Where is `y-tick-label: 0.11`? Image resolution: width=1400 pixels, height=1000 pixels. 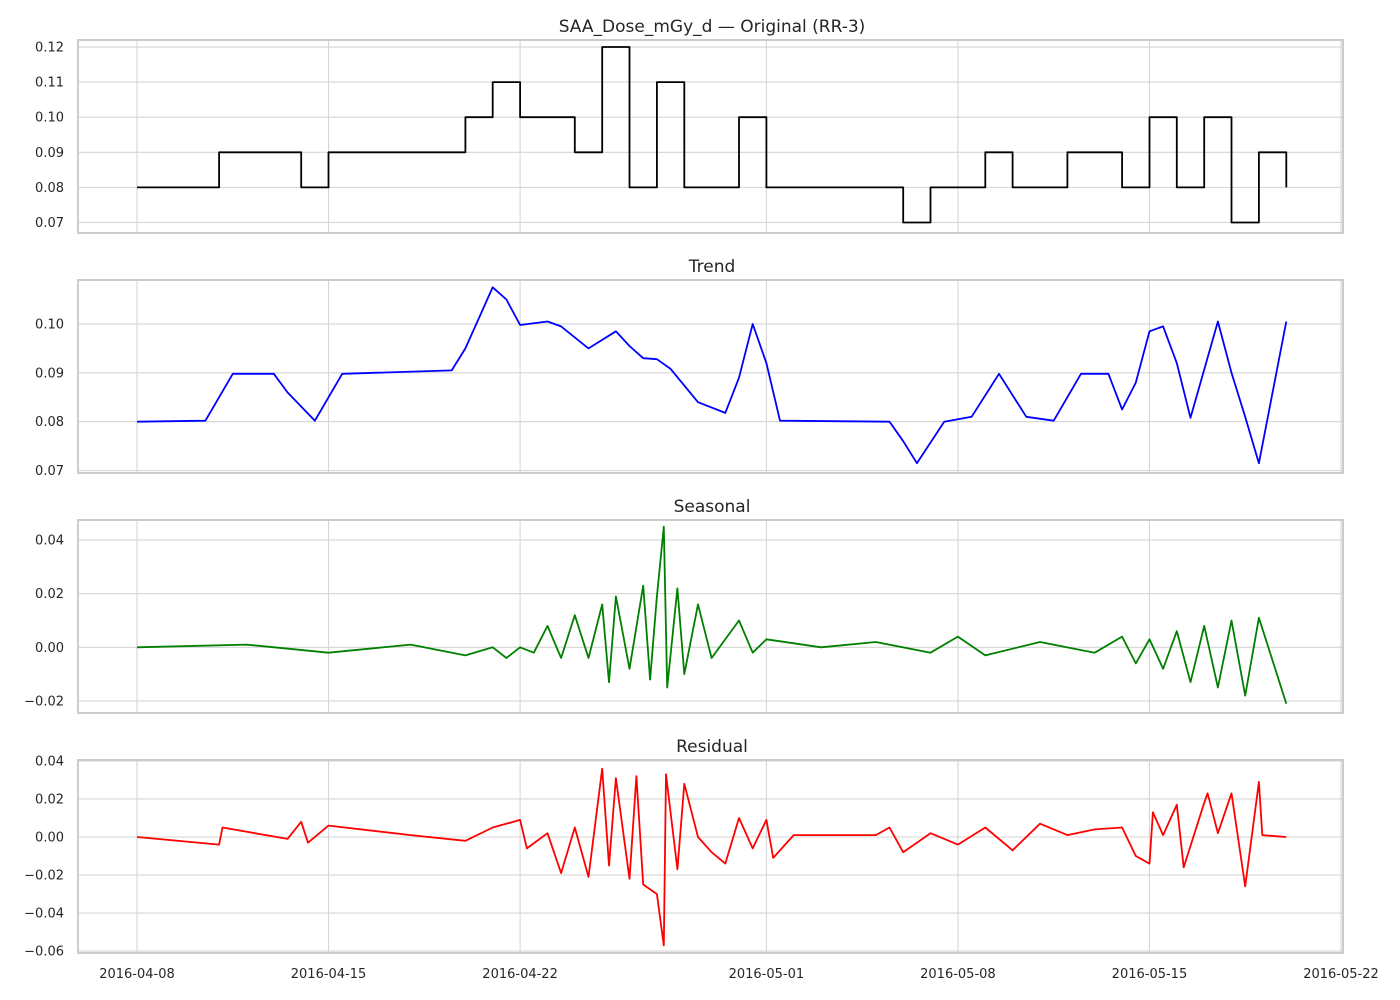
y-tick-label: 0.11 is located at coordinates (49, 83).